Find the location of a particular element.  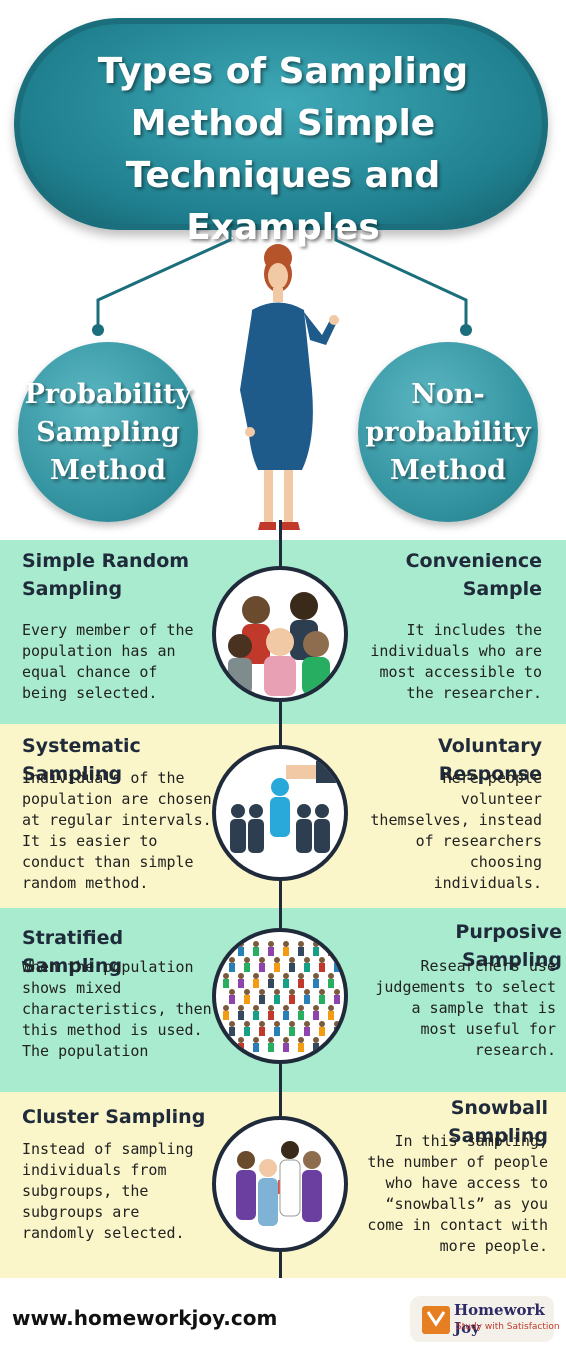

row2-right-heading: Voluntary Response is located at coordinates (490, 760).